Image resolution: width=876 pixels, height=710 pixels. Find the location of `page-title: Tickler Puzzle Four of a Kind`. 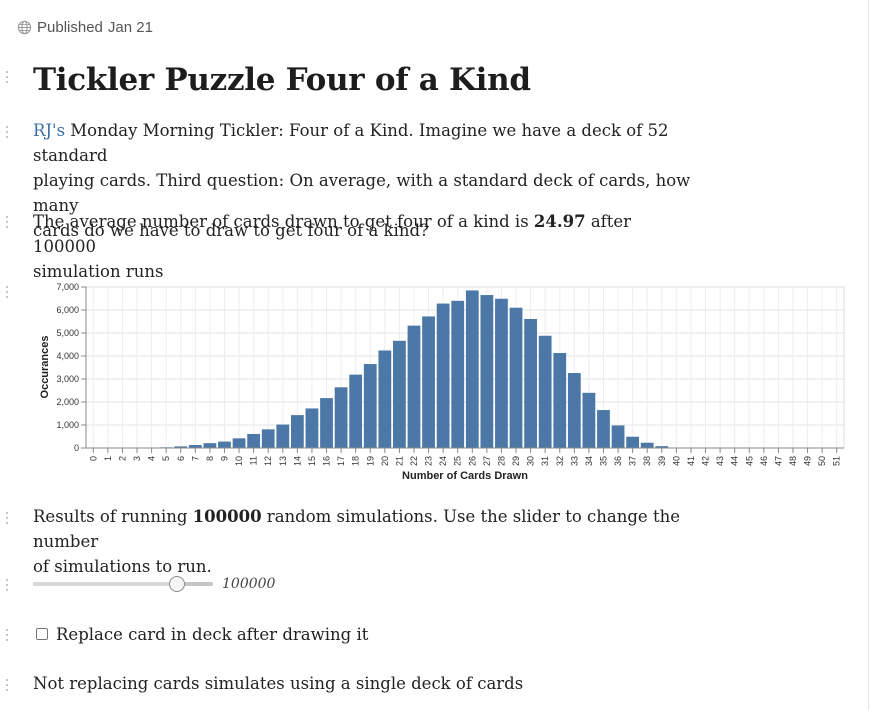

page-title: Tickler Puzzle Four of a Kind is located at coordinates (282, 80).